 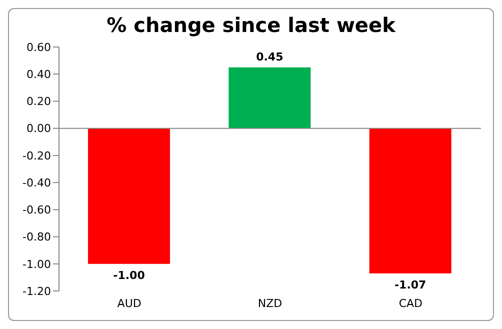 What do you see at coordinates (36, 291) in the screenshot?
I see `y-tick-label: -1.20` at bounding box center [36, 291].